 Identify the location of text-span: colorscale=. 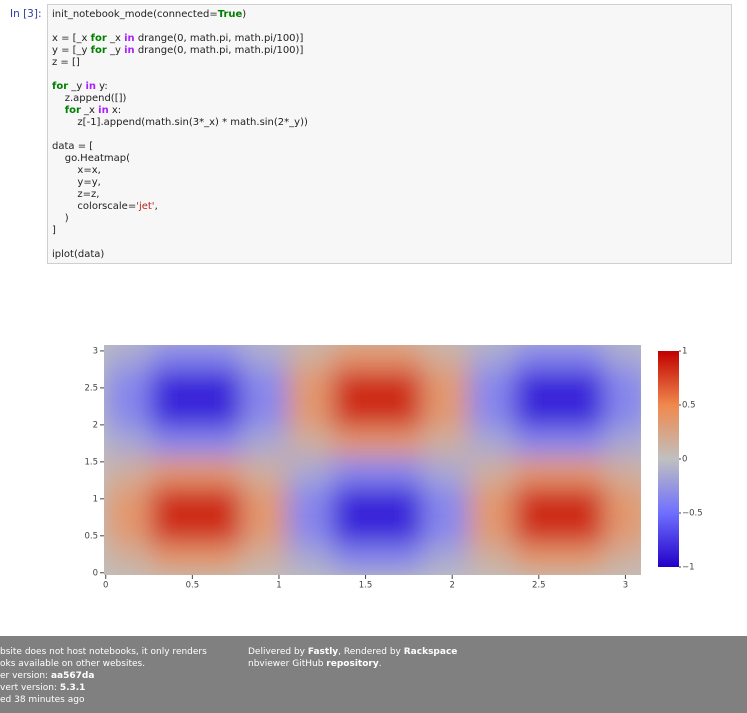
(94, 206).